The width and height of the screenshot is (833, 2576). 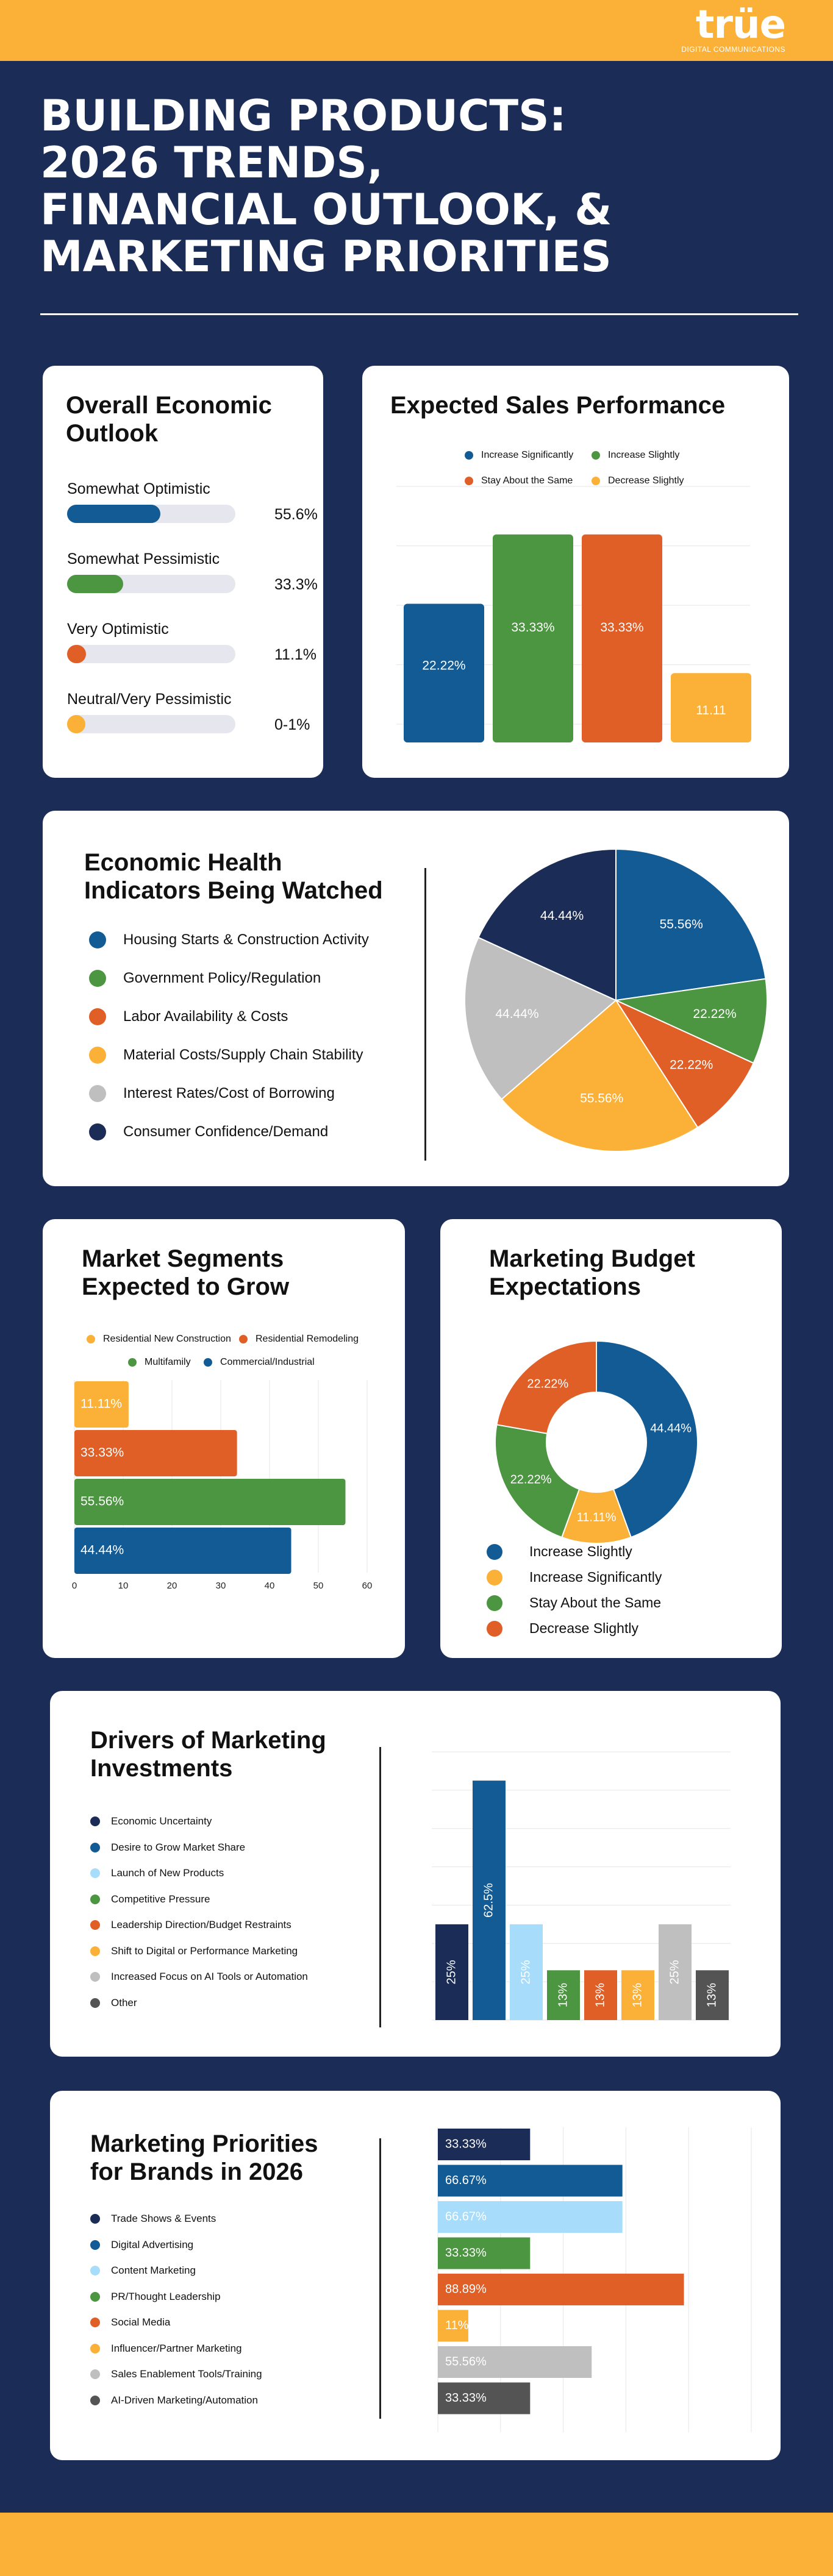 What do you see at coordinates (443, 665) in the screenshot?
I see `sales-bar-label: 22.22%` at bounding box center [443, 665].